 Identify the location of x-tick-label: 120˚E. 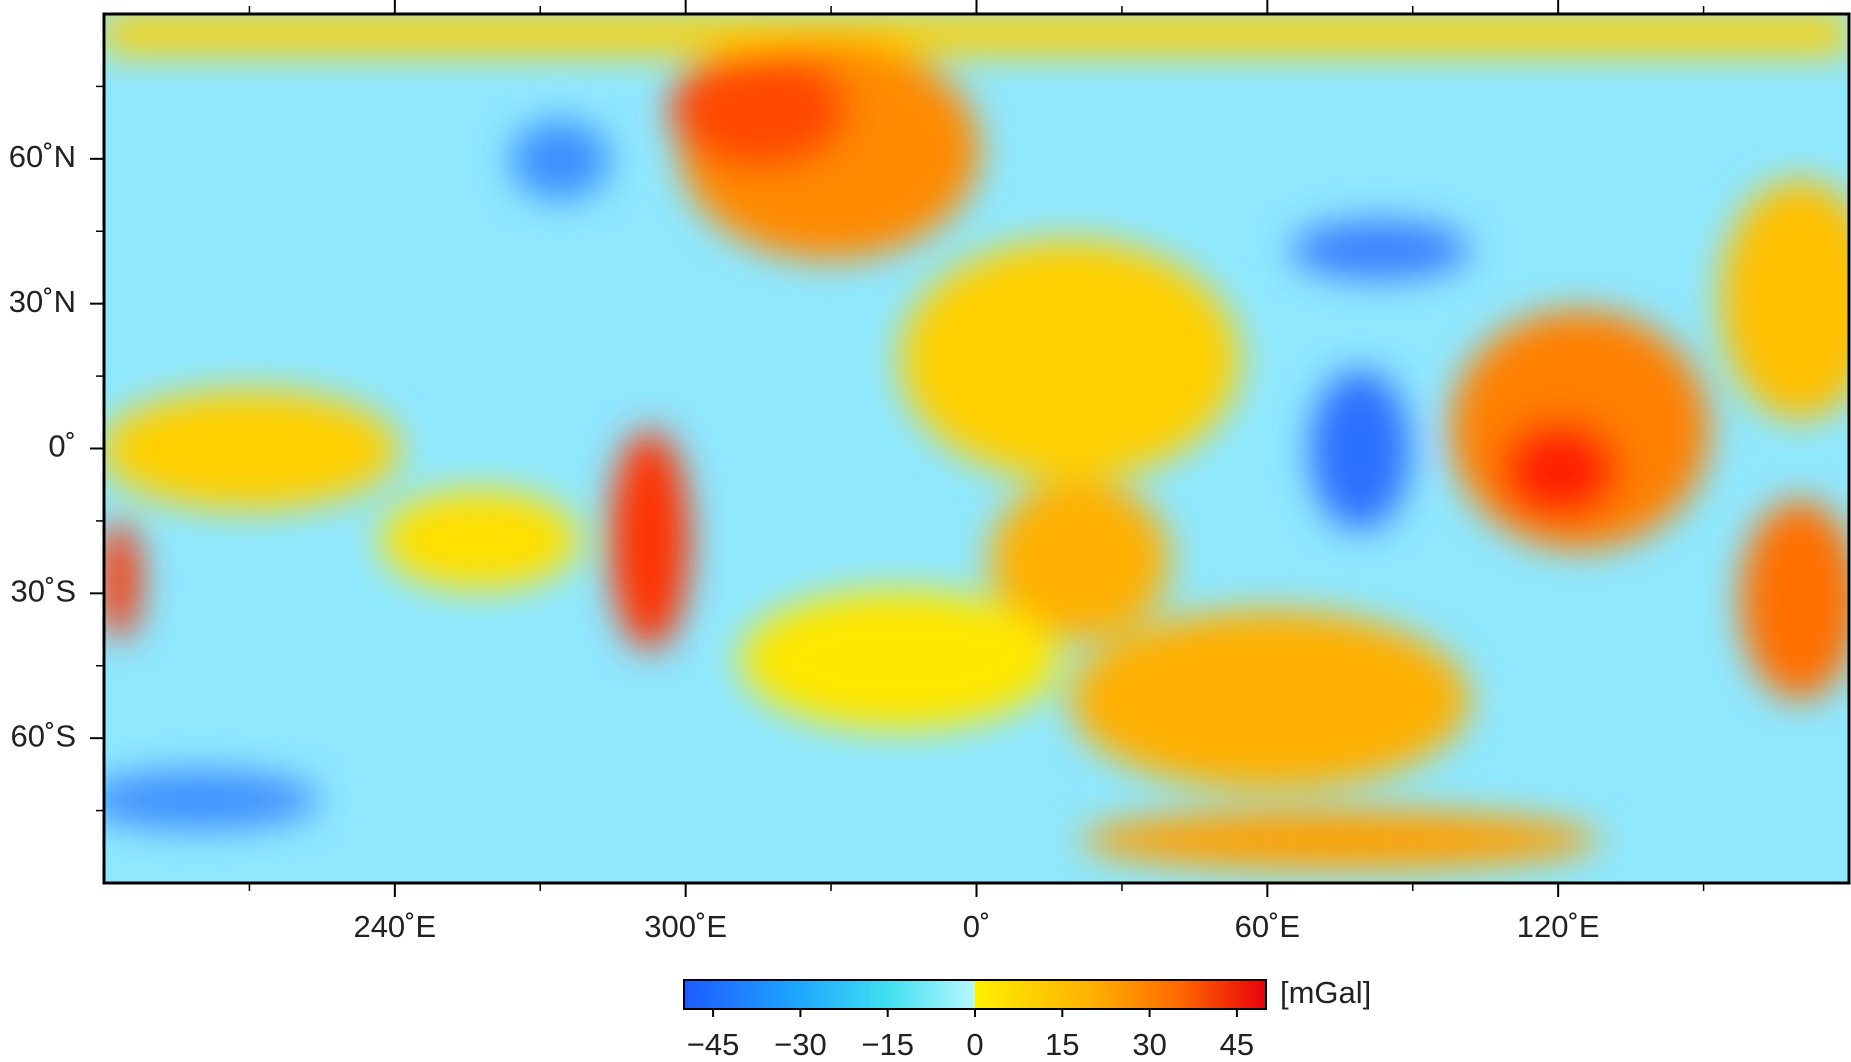
(1558, 926).